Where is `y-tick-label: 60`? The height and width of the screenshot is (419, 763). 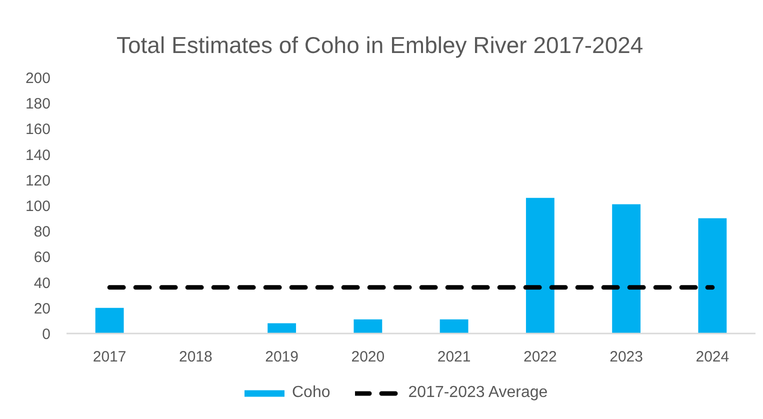 y-tick-label: 60 is located at coordinates (42, 257).